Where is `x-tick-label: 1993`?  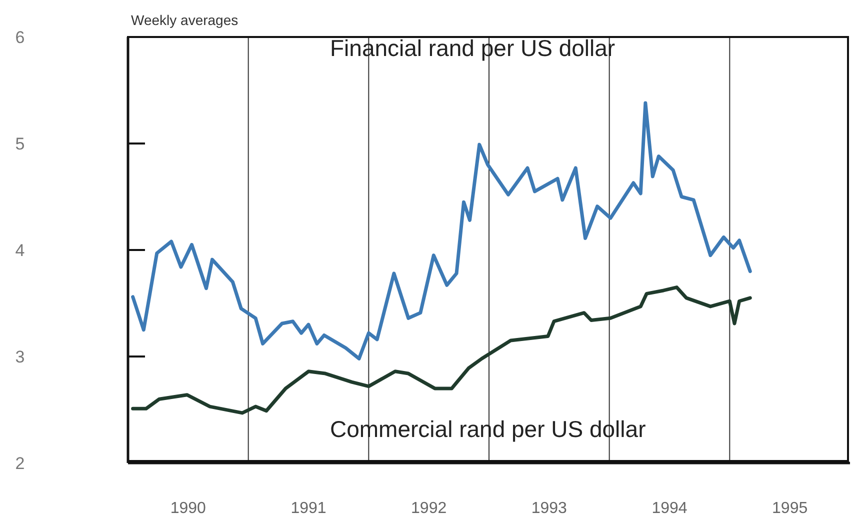 x-tick-label: 1993 is located at coordinates (549, 508).